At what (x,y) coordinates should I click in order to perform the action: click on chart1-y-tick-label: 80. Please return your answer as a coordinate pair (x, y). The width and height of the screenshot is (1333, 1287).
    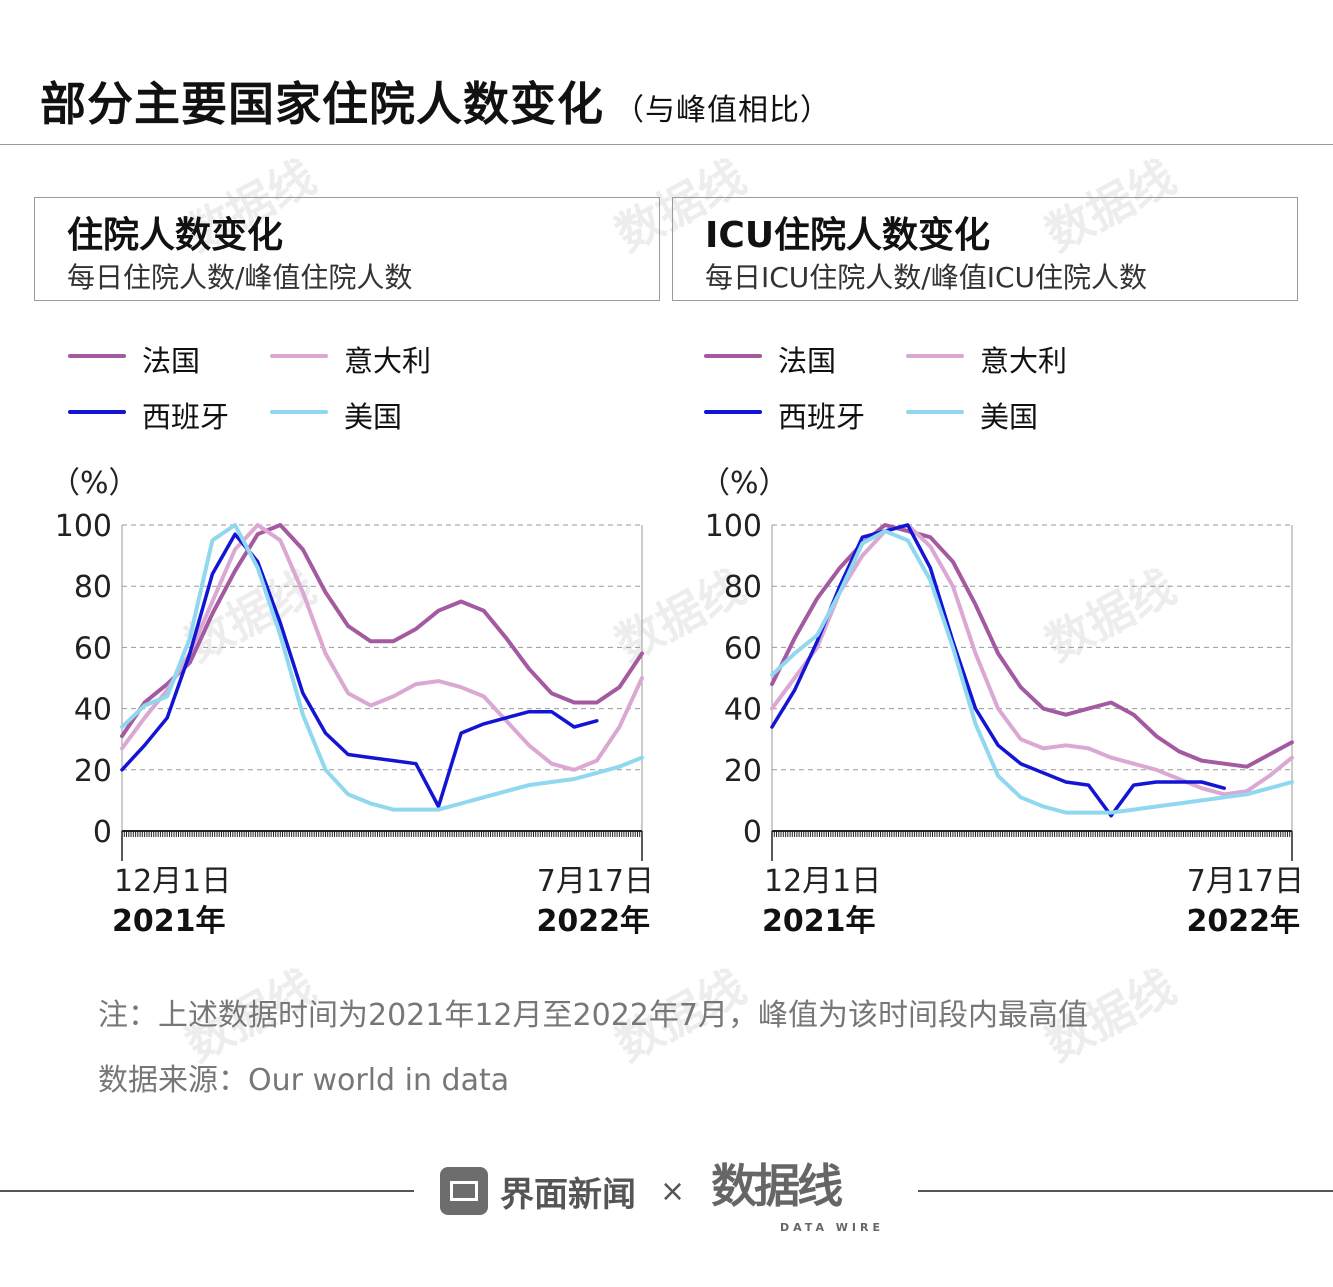
    Looking at the image, I should click on (93, 587).